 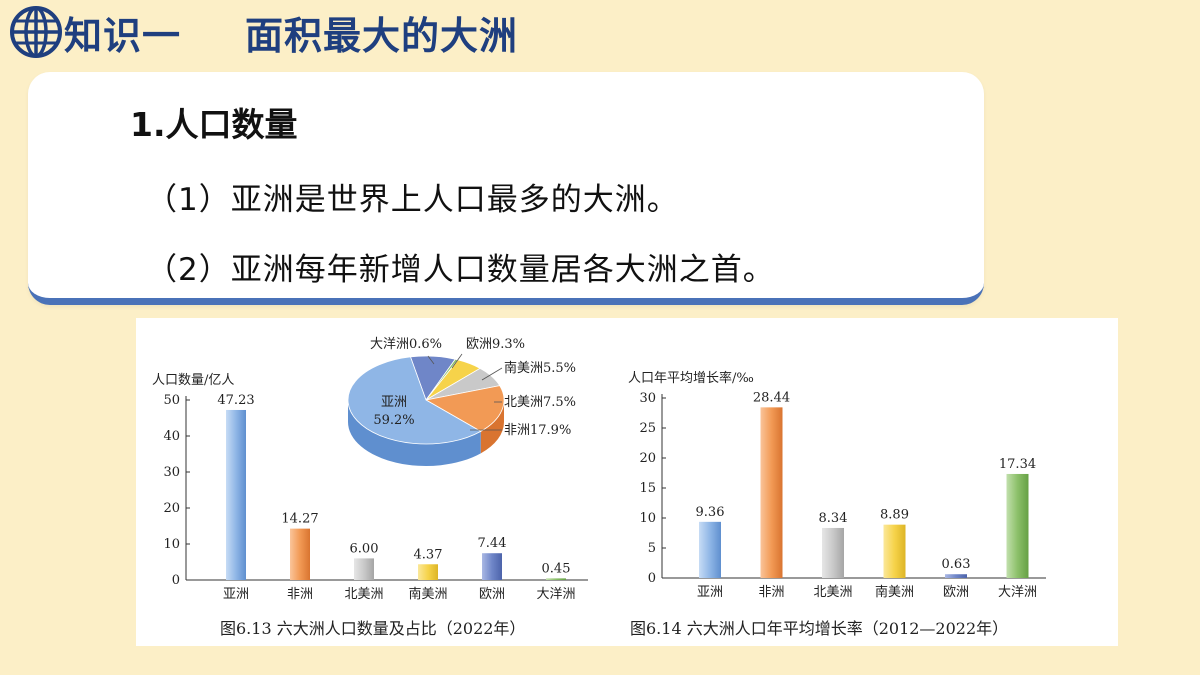 I want to click on y-tick-label: 15, so click(x=647, y=488).